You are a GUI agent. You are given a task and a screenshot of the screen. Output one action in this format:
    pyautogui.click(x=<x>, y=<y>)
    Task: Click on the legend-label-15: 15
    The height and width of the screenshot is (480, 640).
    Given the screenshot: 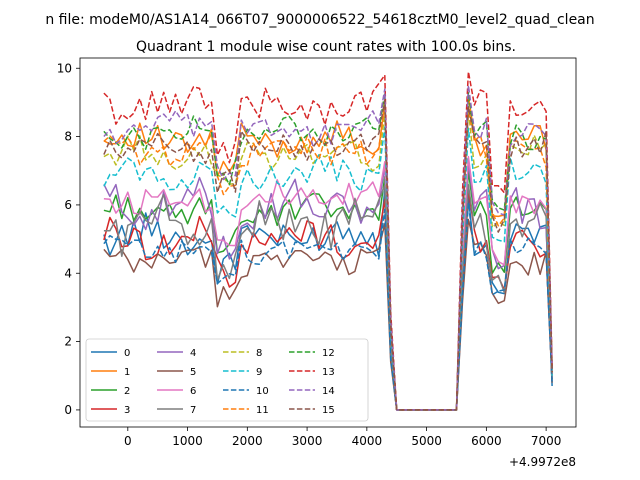 What is the action you would take?
    pyautogui.click(x=328, y=410)
    